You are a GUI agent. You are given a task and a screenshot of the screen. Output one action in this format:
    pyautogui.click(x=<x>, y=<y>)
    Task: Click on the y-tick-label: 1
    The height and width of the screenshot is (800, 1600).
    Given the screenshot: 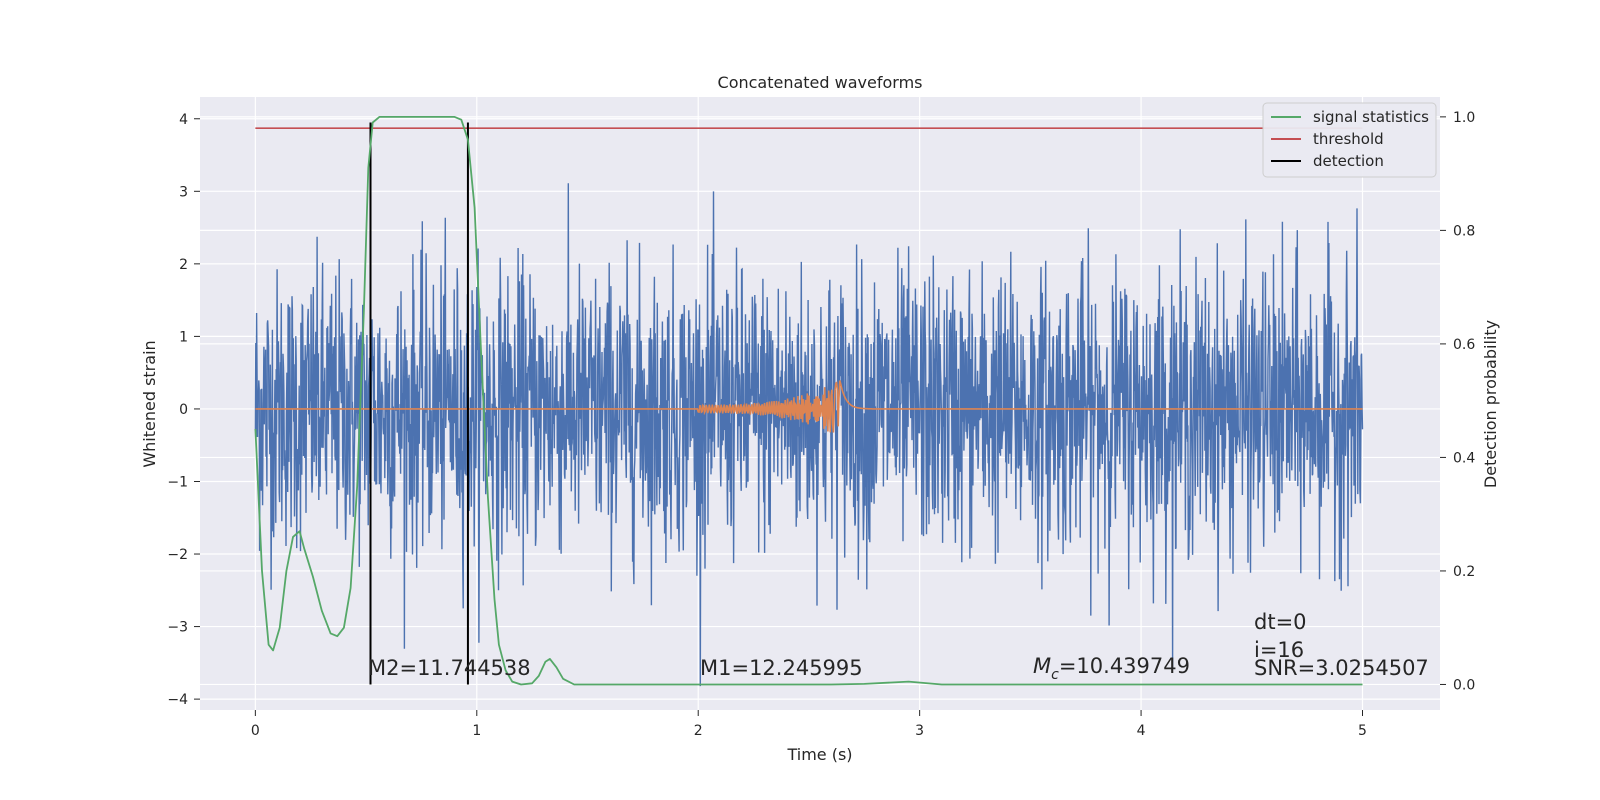 What is the action you would take?
    pyautogui.click(x=183, y=337)
    